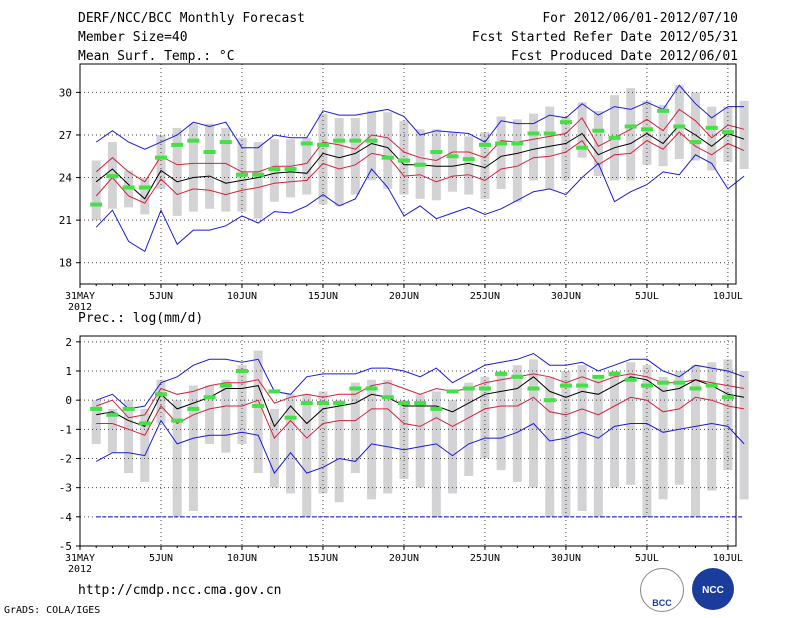 The image size is (800, 618). Describe the element at coordinates (485, 558) in the screenshot. I see `precip-x-tick-label: 25JUN` at that location.